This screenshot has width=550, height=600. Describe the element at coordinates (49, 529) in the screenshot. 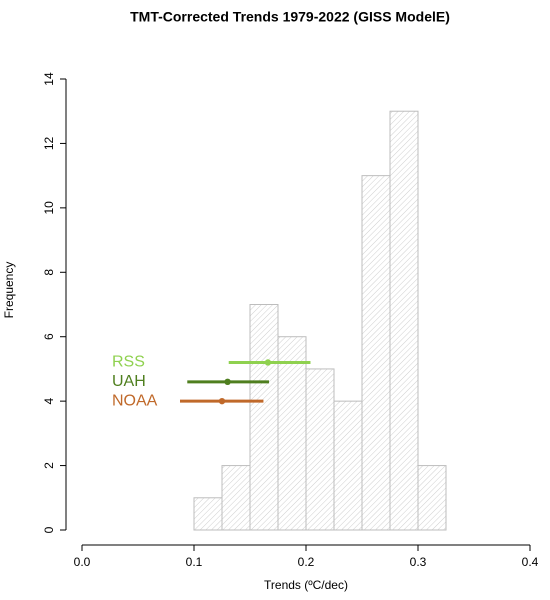

I see `y-tick-label: 0` at that location.